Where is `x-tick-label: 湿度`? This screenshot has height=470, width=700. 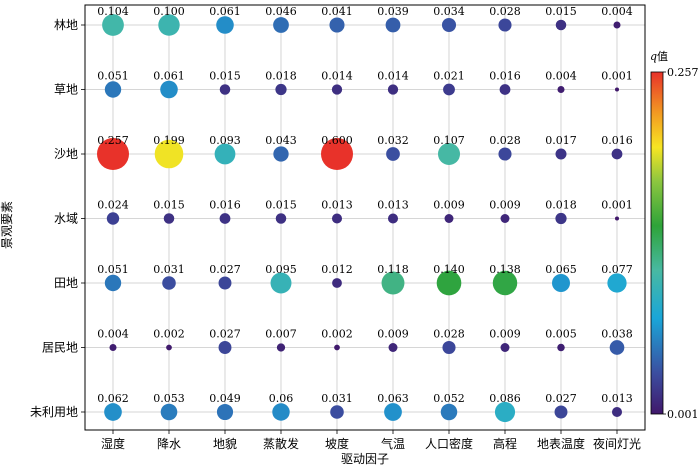
x-tick-label: 湿度 is located at coordinates (113, 443).